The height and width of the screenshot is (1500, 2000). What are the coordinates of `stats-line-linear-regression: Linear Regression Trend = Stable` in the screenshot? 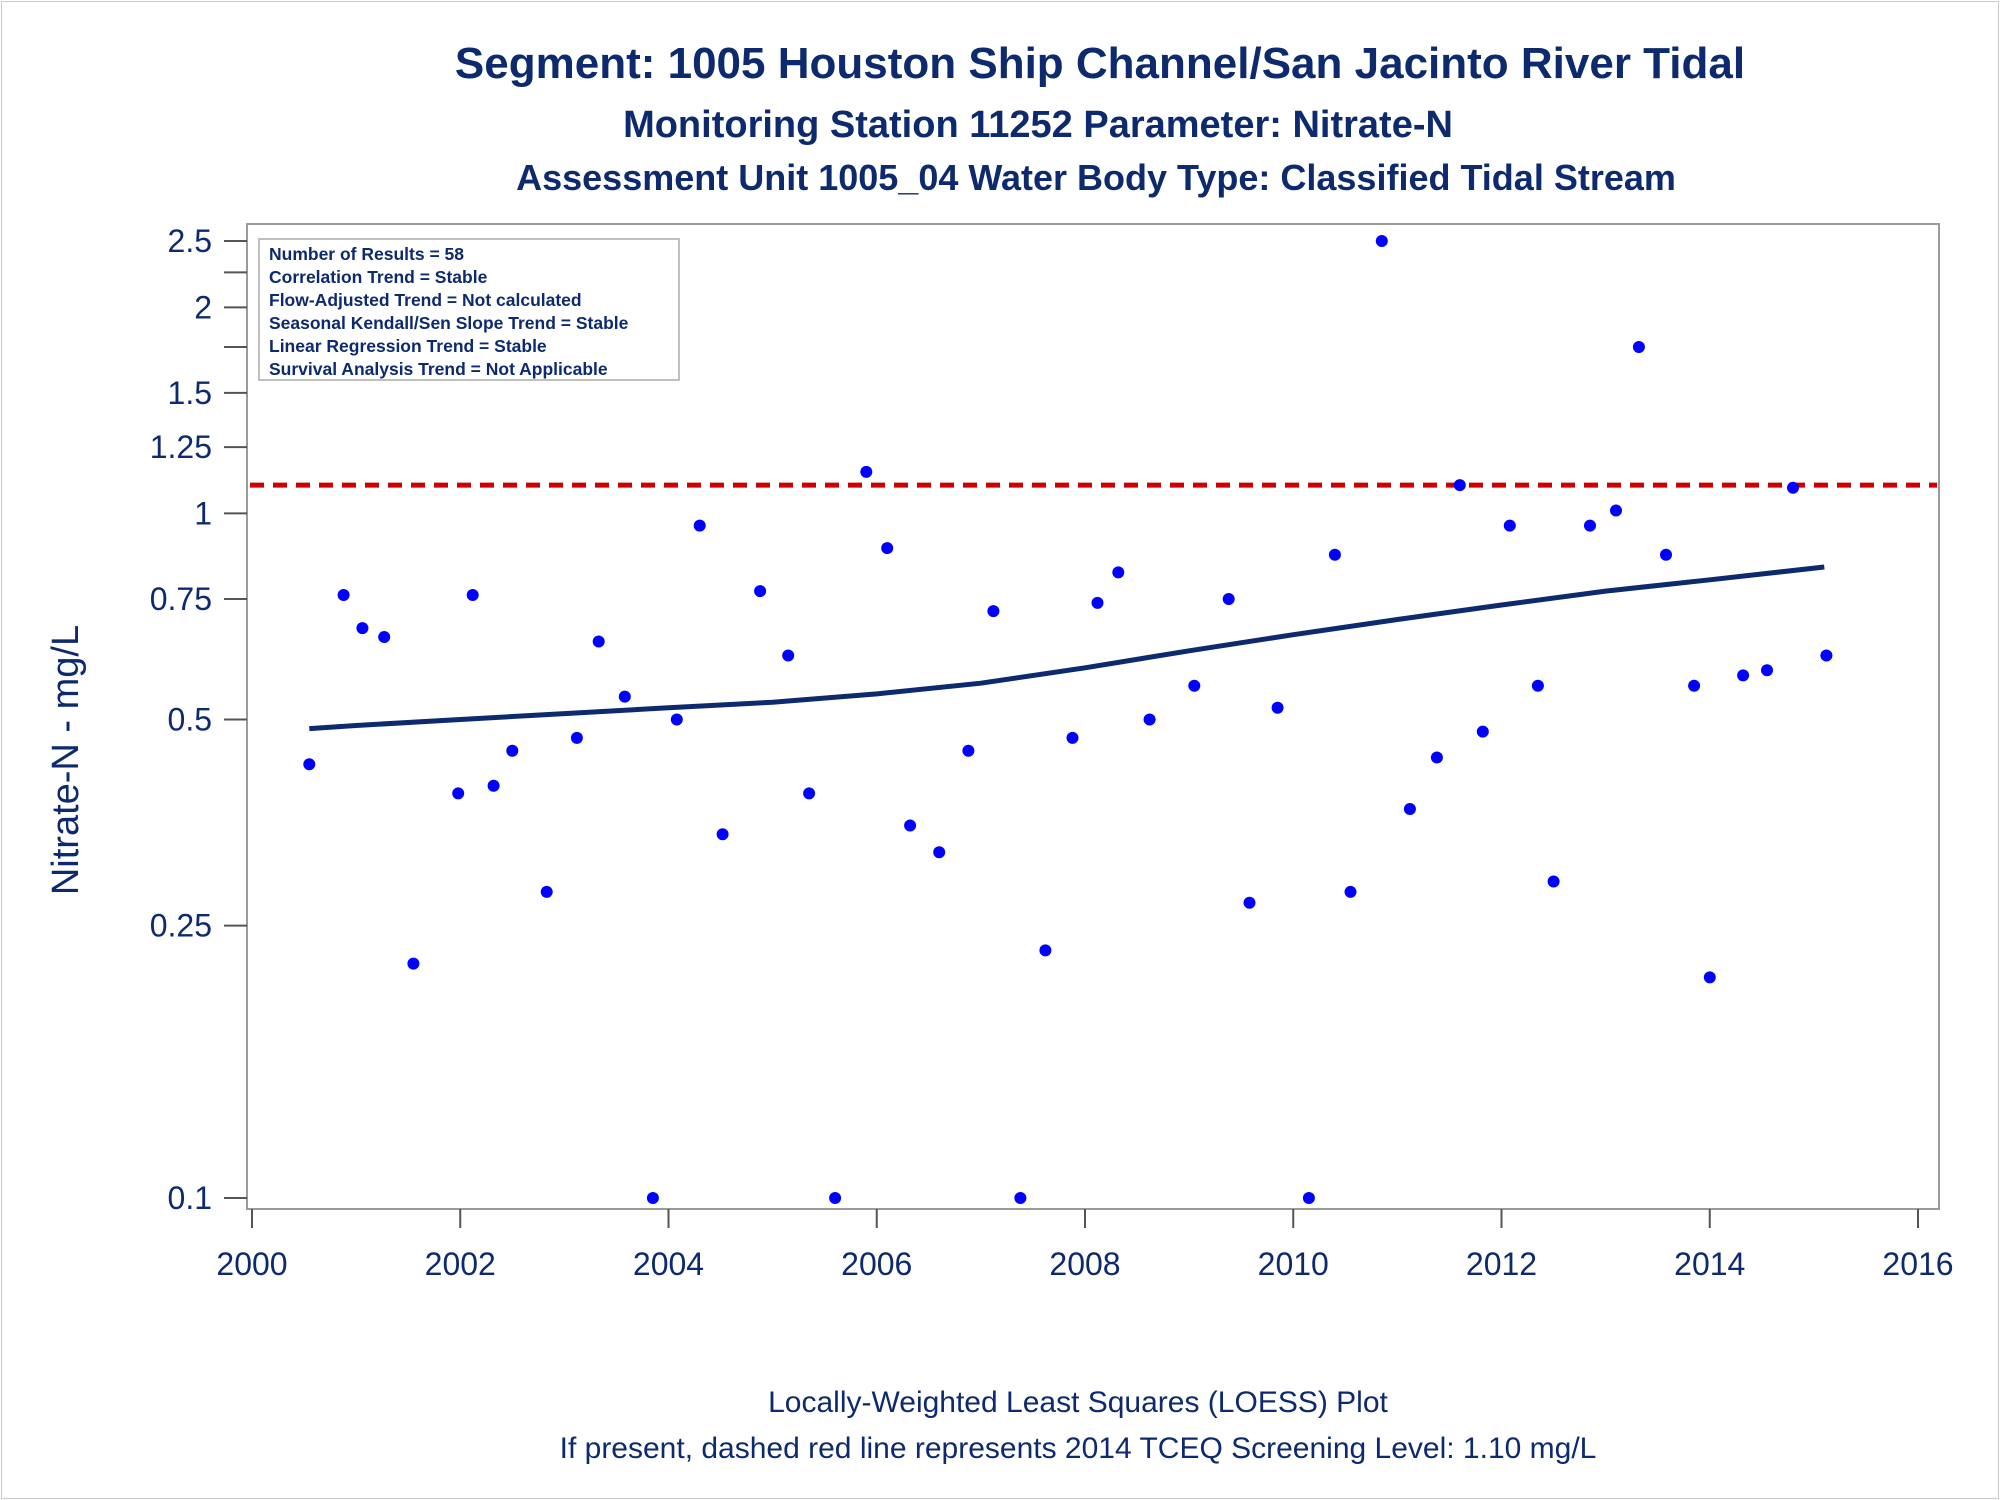 It's located at (408, 346).